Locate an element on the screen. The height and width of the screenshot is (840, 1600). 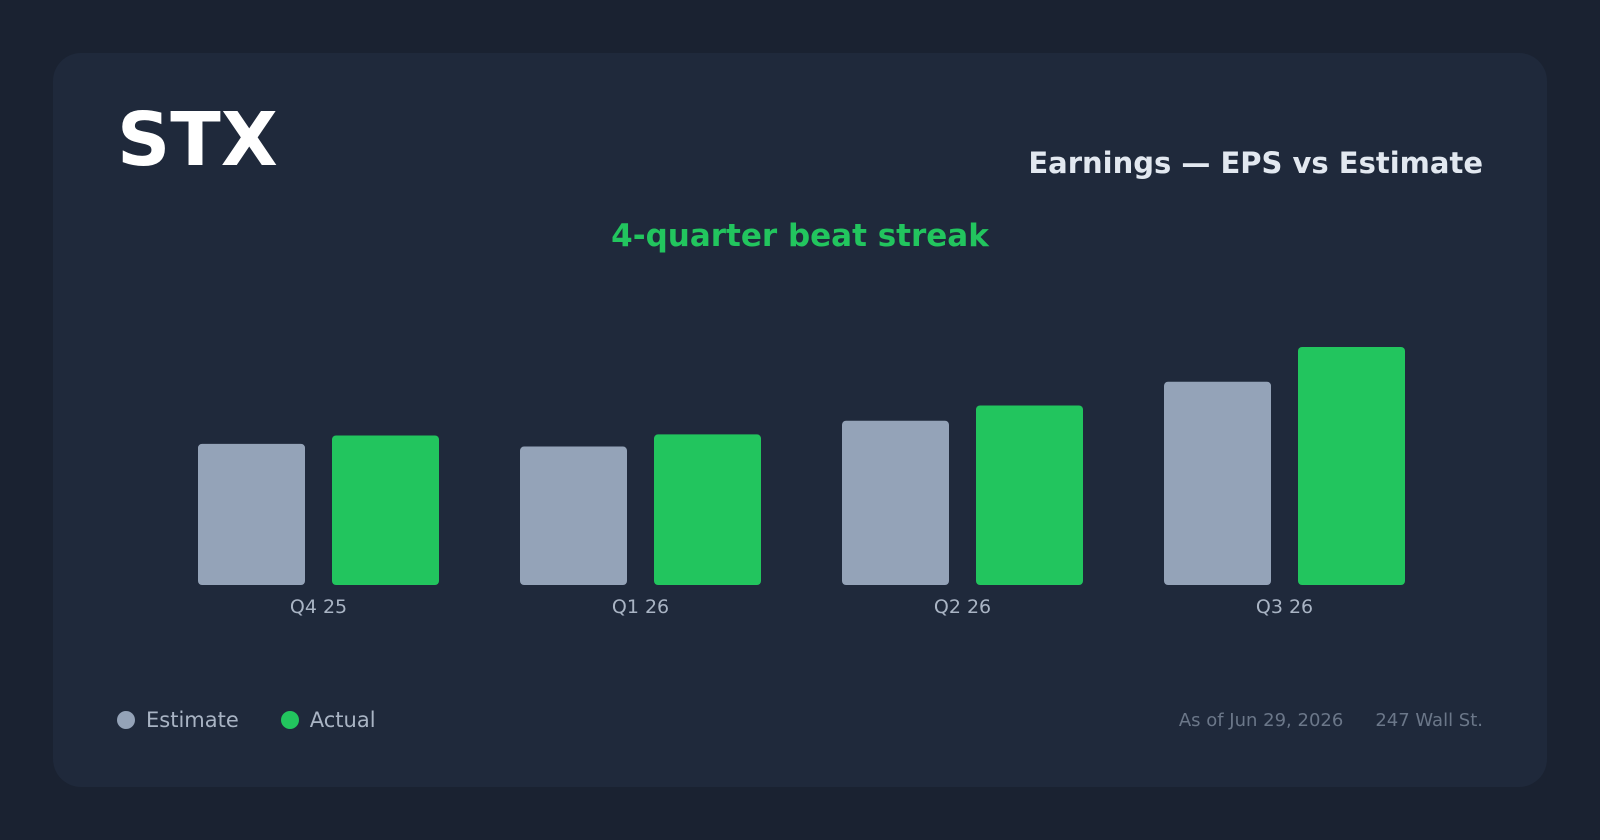
legend-label-actual: Actual is located at coordinates (342, 720).